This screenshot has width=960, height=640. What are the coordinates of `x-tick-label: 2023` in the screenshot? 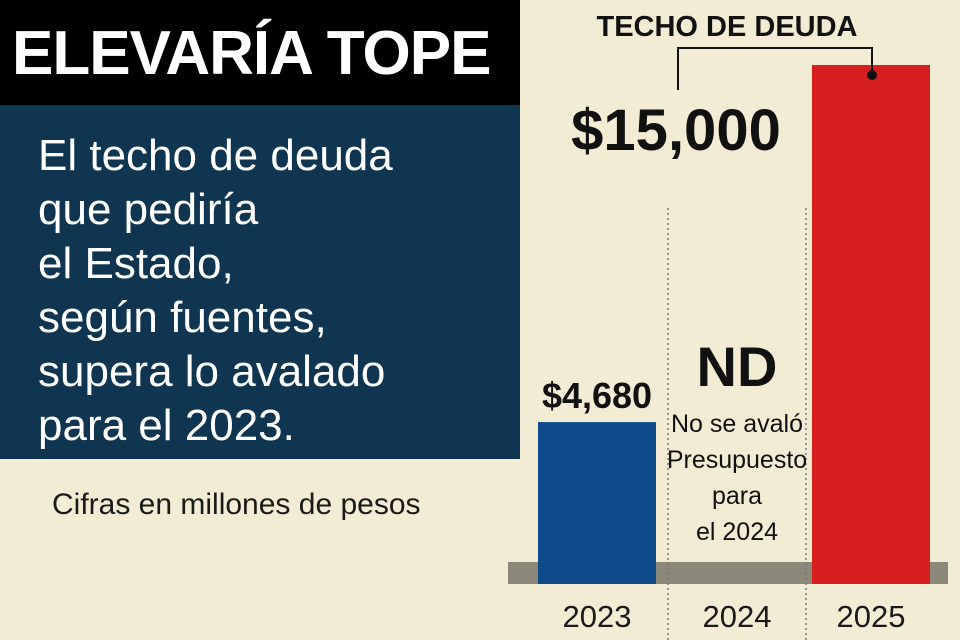 It's located at (597, 616).